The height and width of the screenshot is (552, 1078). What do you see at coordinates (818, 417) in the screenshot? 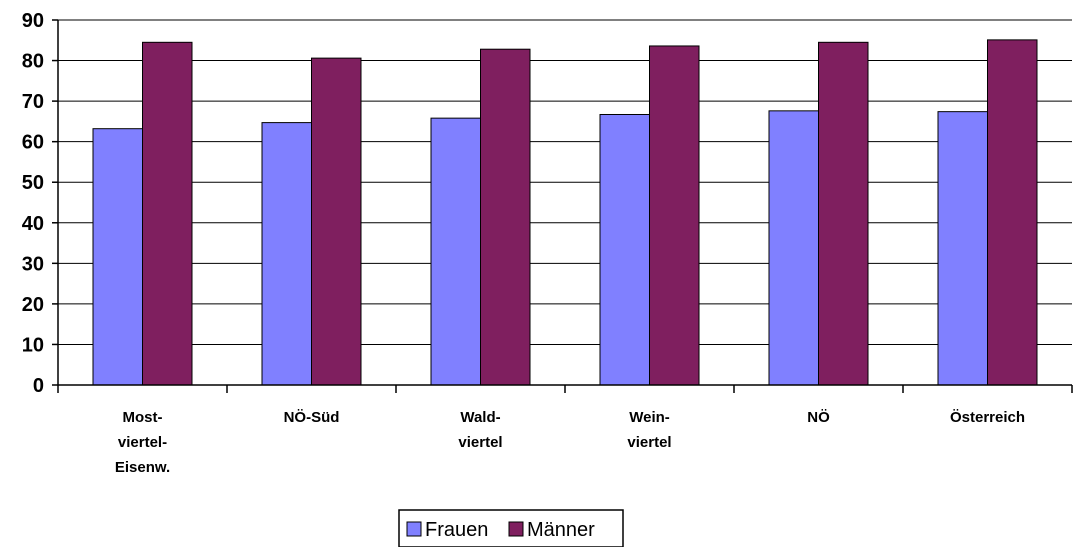
I see `x-tick-label-4: NÖ` at bounding box center [818, 417].